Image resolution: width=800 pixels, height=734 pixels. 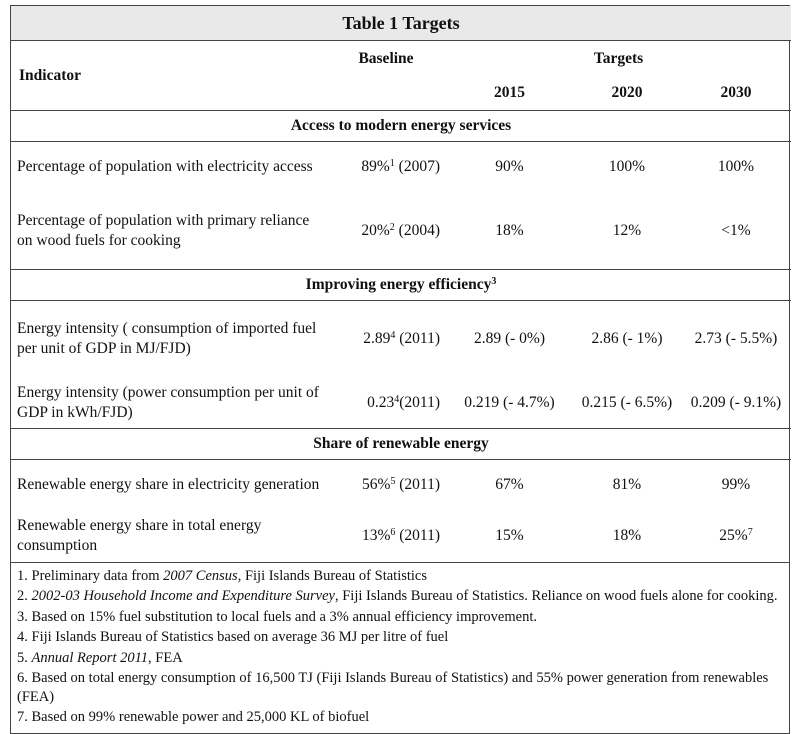 What do you see at coordinates (401, 23) in the screenshot?
I see `table-title: Table 1 Targets` at bounding box center [401, 23].